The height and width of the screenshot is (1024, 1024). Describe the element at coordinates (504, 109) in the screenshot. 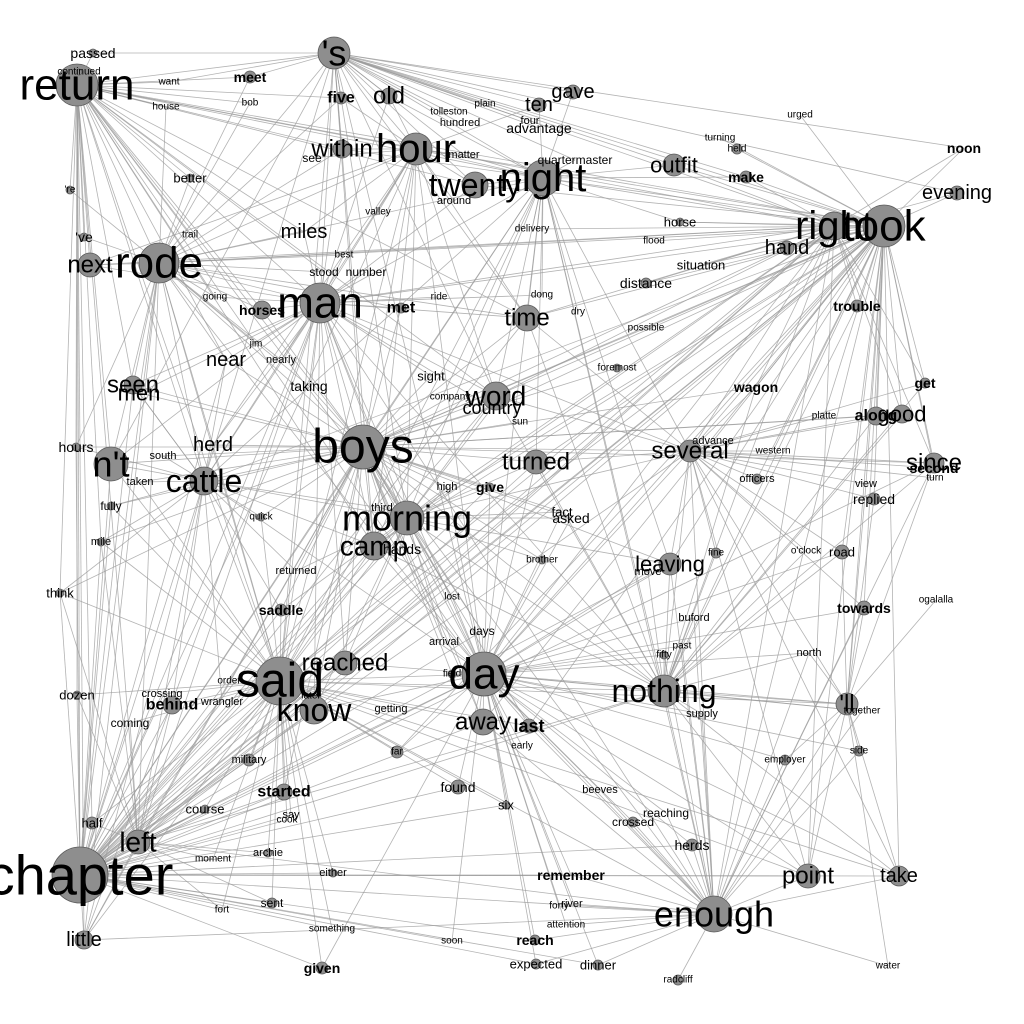

I see `edge-s-outfit` at that location.